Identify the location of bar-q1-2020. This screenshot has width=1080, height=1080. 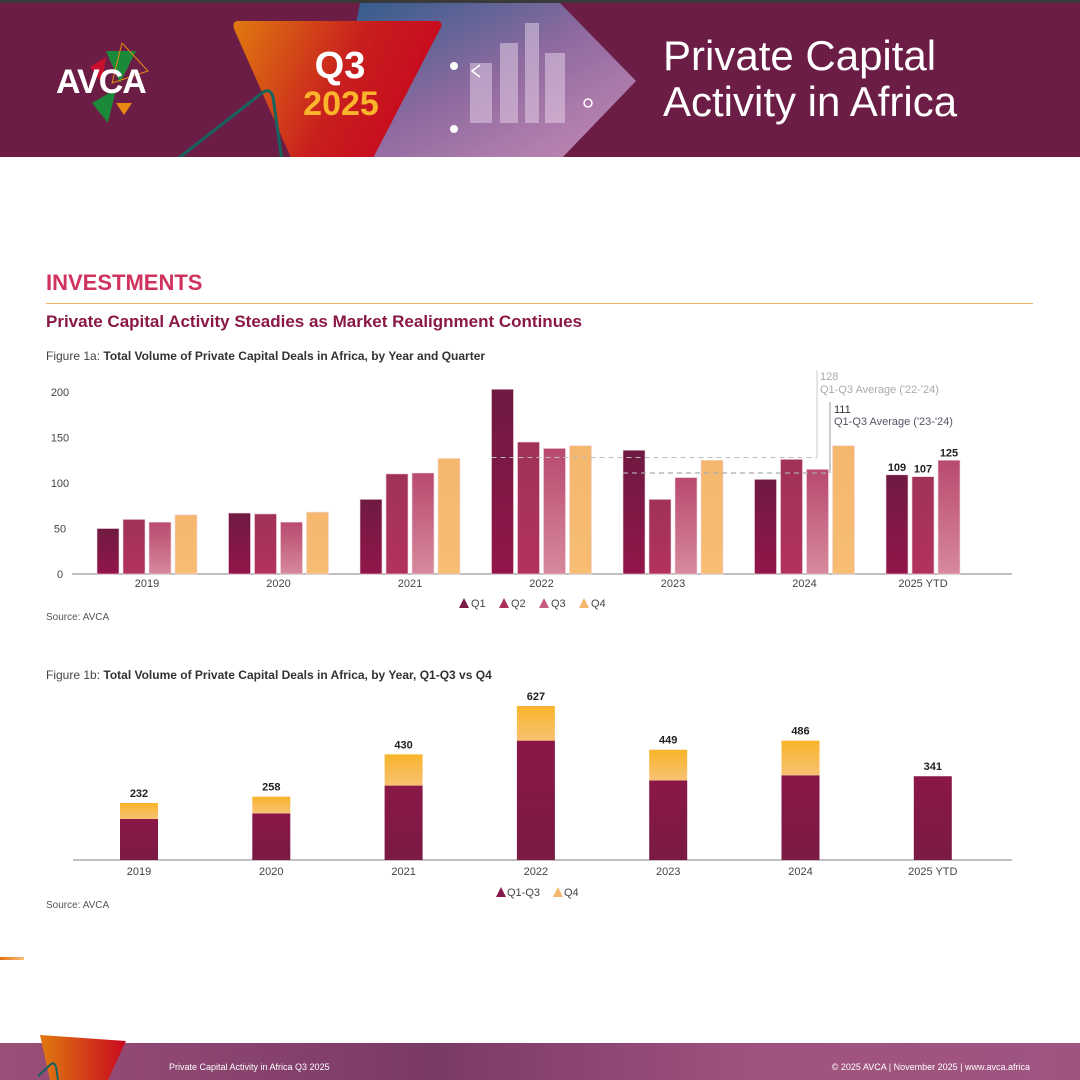
(239, 543).